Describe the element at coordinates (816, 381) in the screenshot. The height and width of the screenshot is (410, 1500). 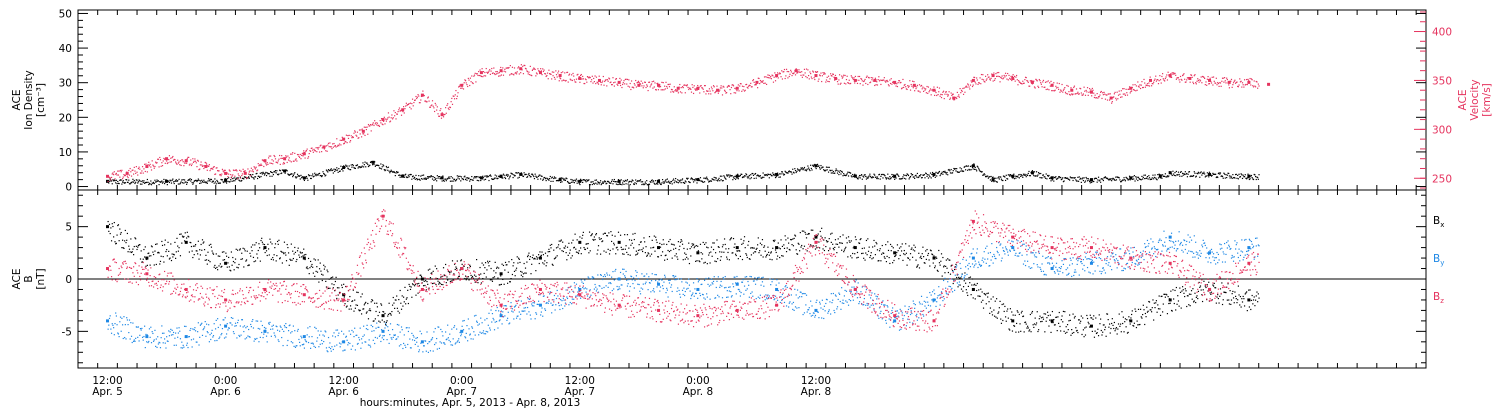
I see `x-tick-label-time: 12:00` at that location.